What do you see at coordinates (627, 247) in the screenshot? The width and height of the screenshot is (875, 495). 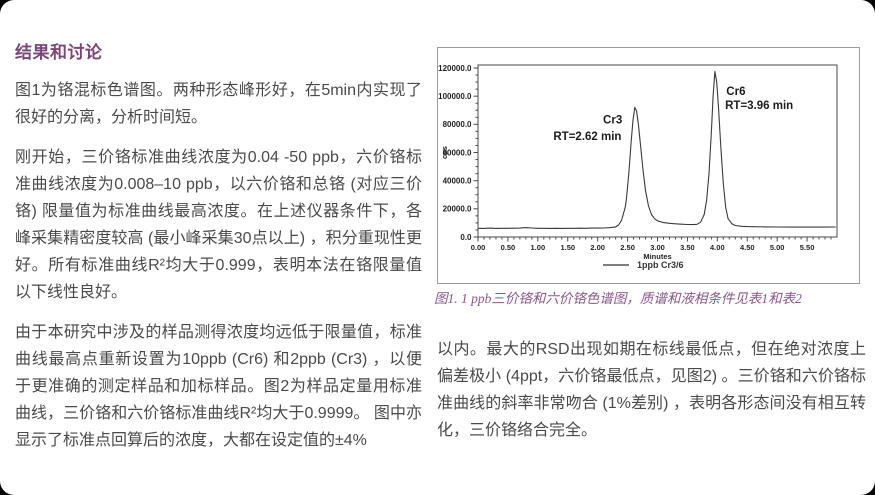 I see `x-tick-label: 2.50` at bounding box center [627, 247].